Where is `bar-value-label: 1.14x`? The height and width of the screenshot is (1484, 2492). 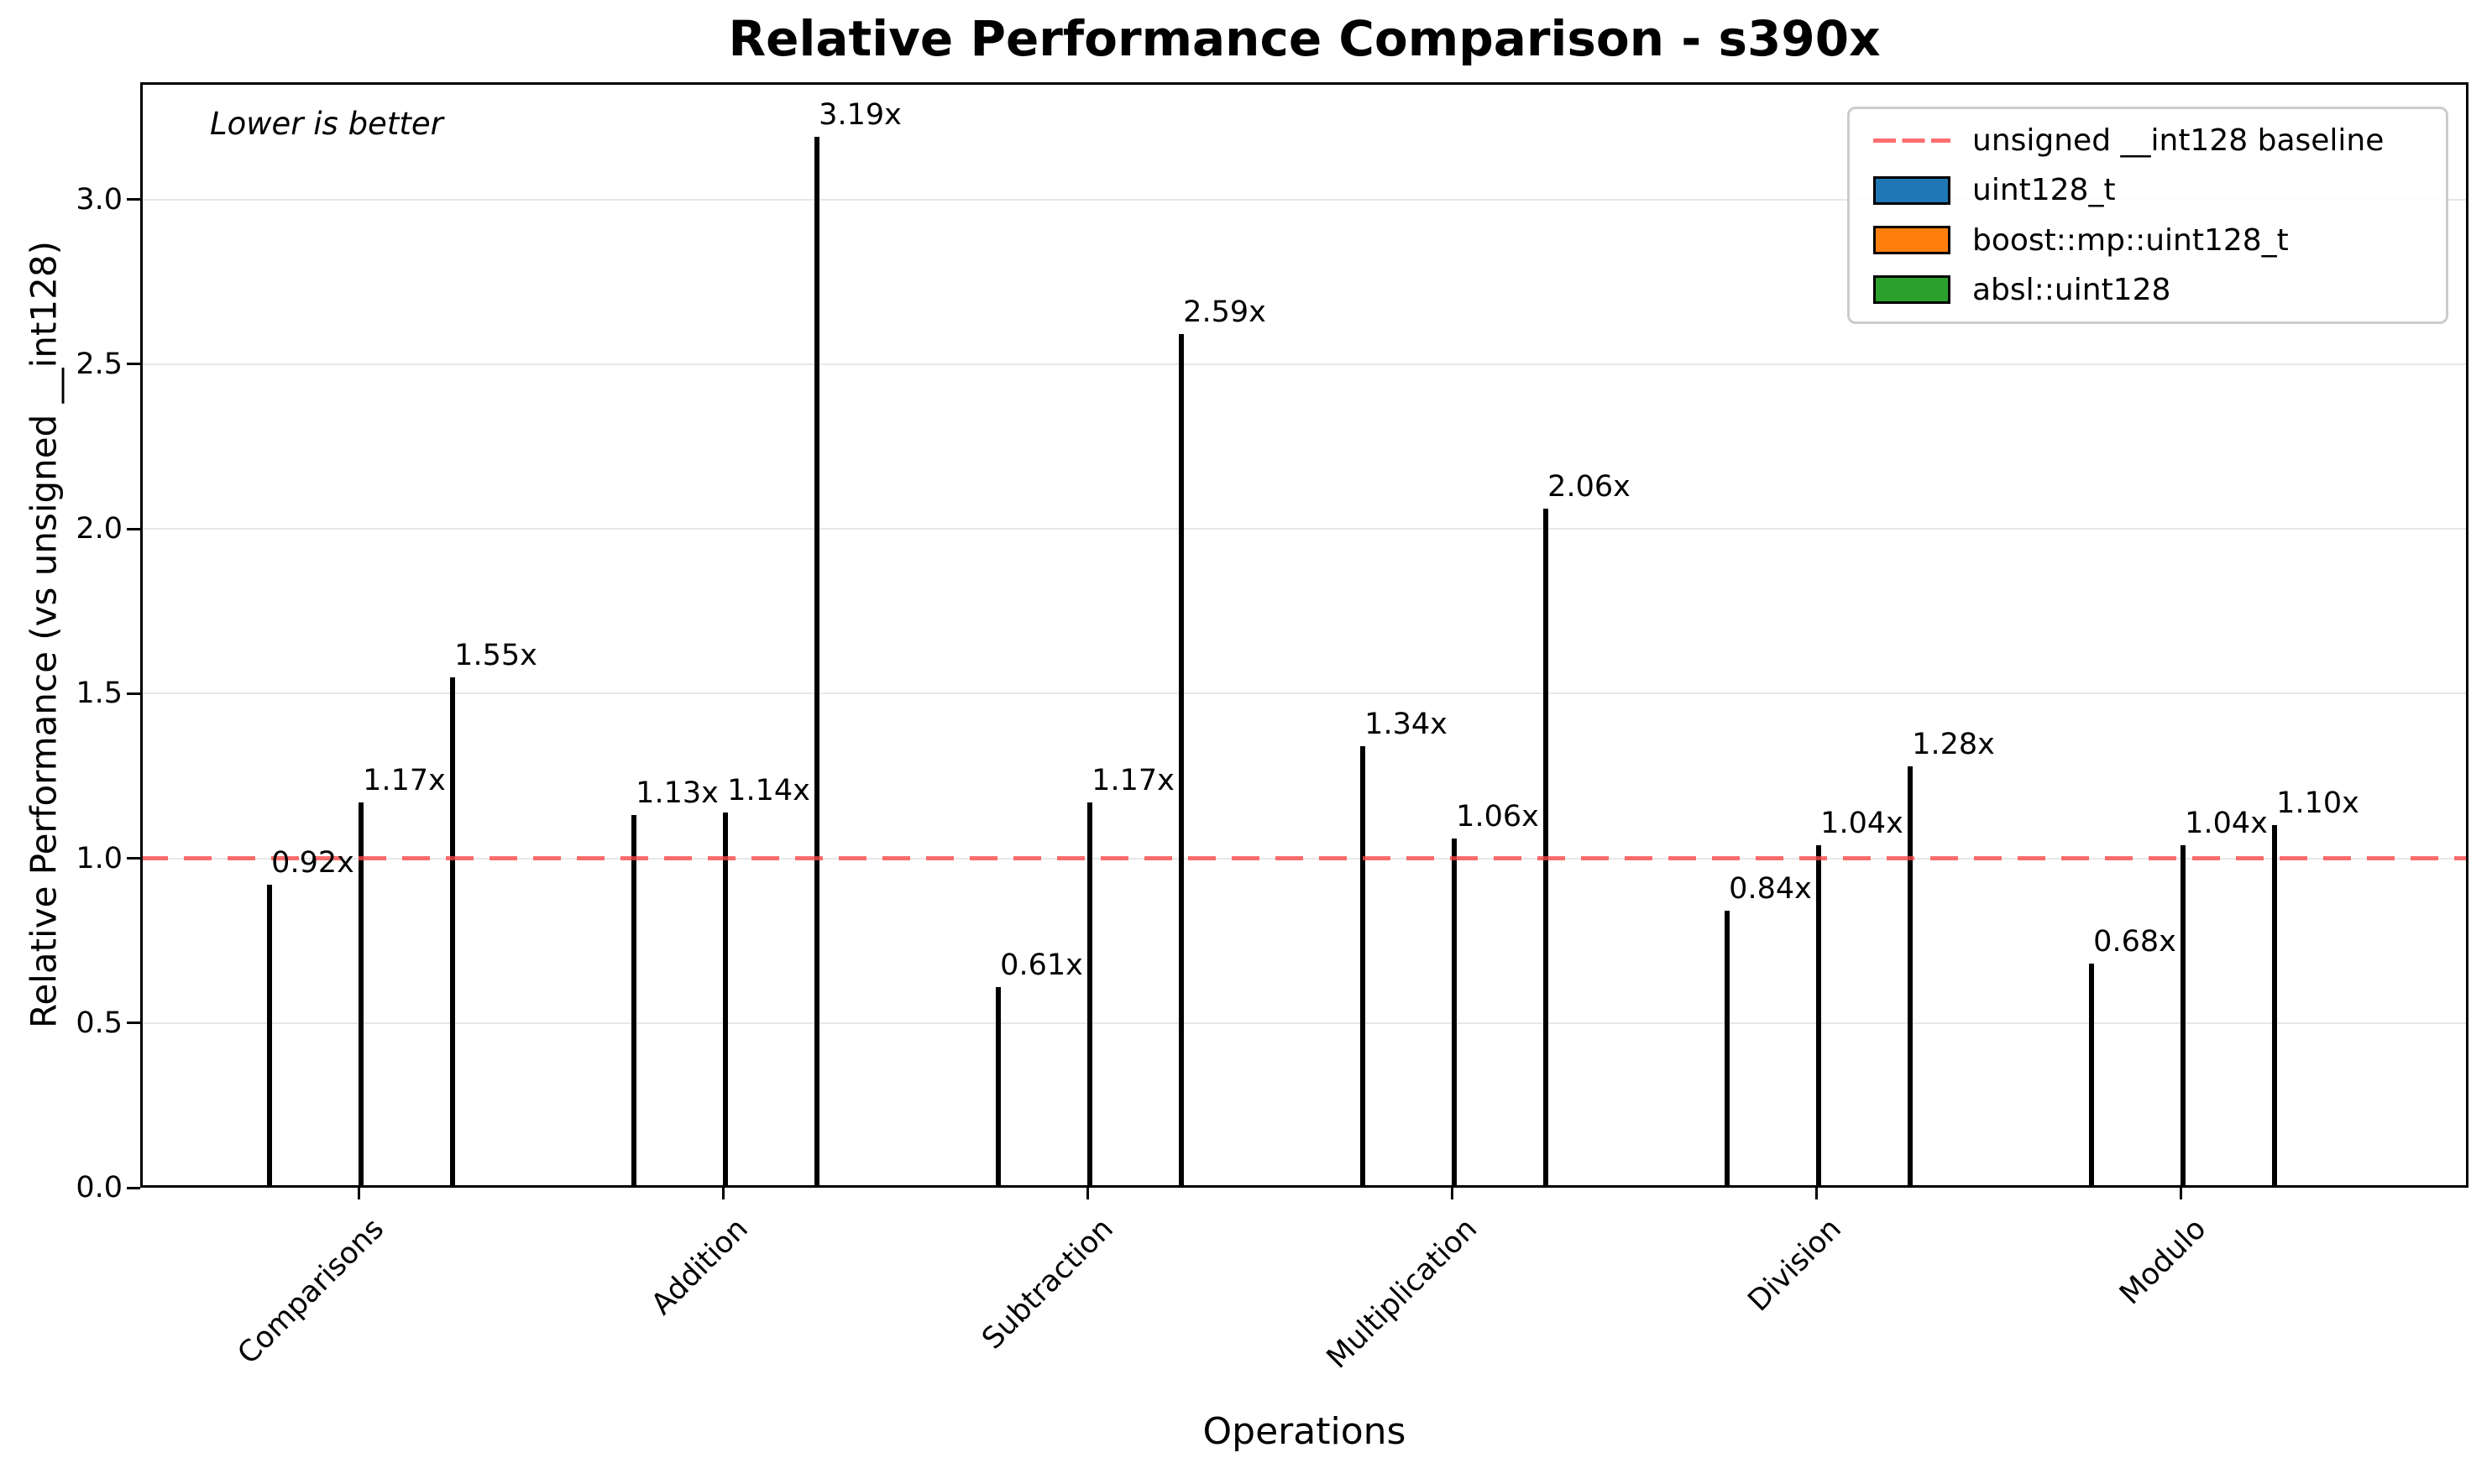
bar-value-label: 1.14x is located at coordinates (768, 790).